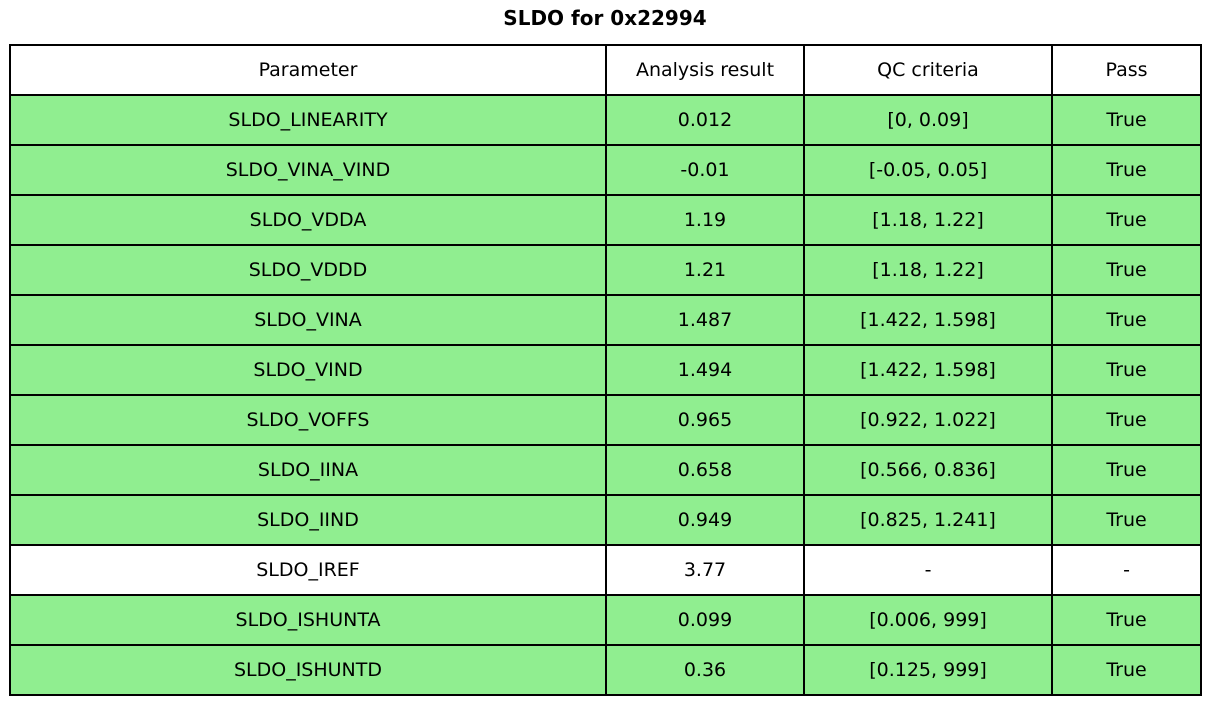 The width and height of the screenshot is (1210, 705). Describe the element at coordinates (308, 220) in the screenshot. I see `cell-parameter: SLDO_VDDA` at that location.